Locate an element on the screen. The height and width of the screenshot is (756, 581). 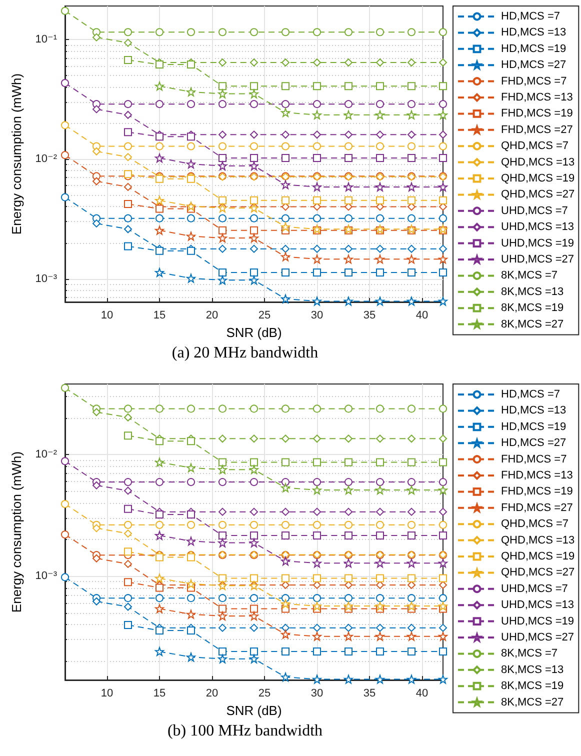
text: (a) 20 MHz bandwidth is located at coordinates (245, 353).